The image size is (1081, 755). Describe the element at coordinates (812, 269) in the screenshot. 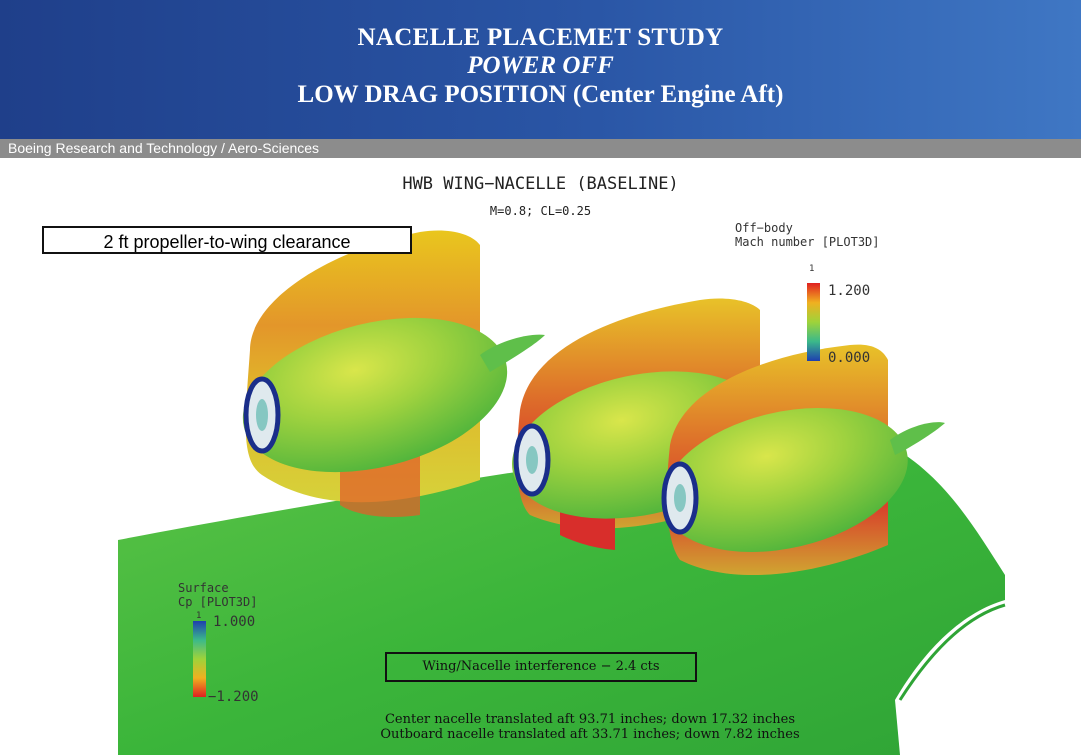

I see `offbody-legend-index: 1` at that location.